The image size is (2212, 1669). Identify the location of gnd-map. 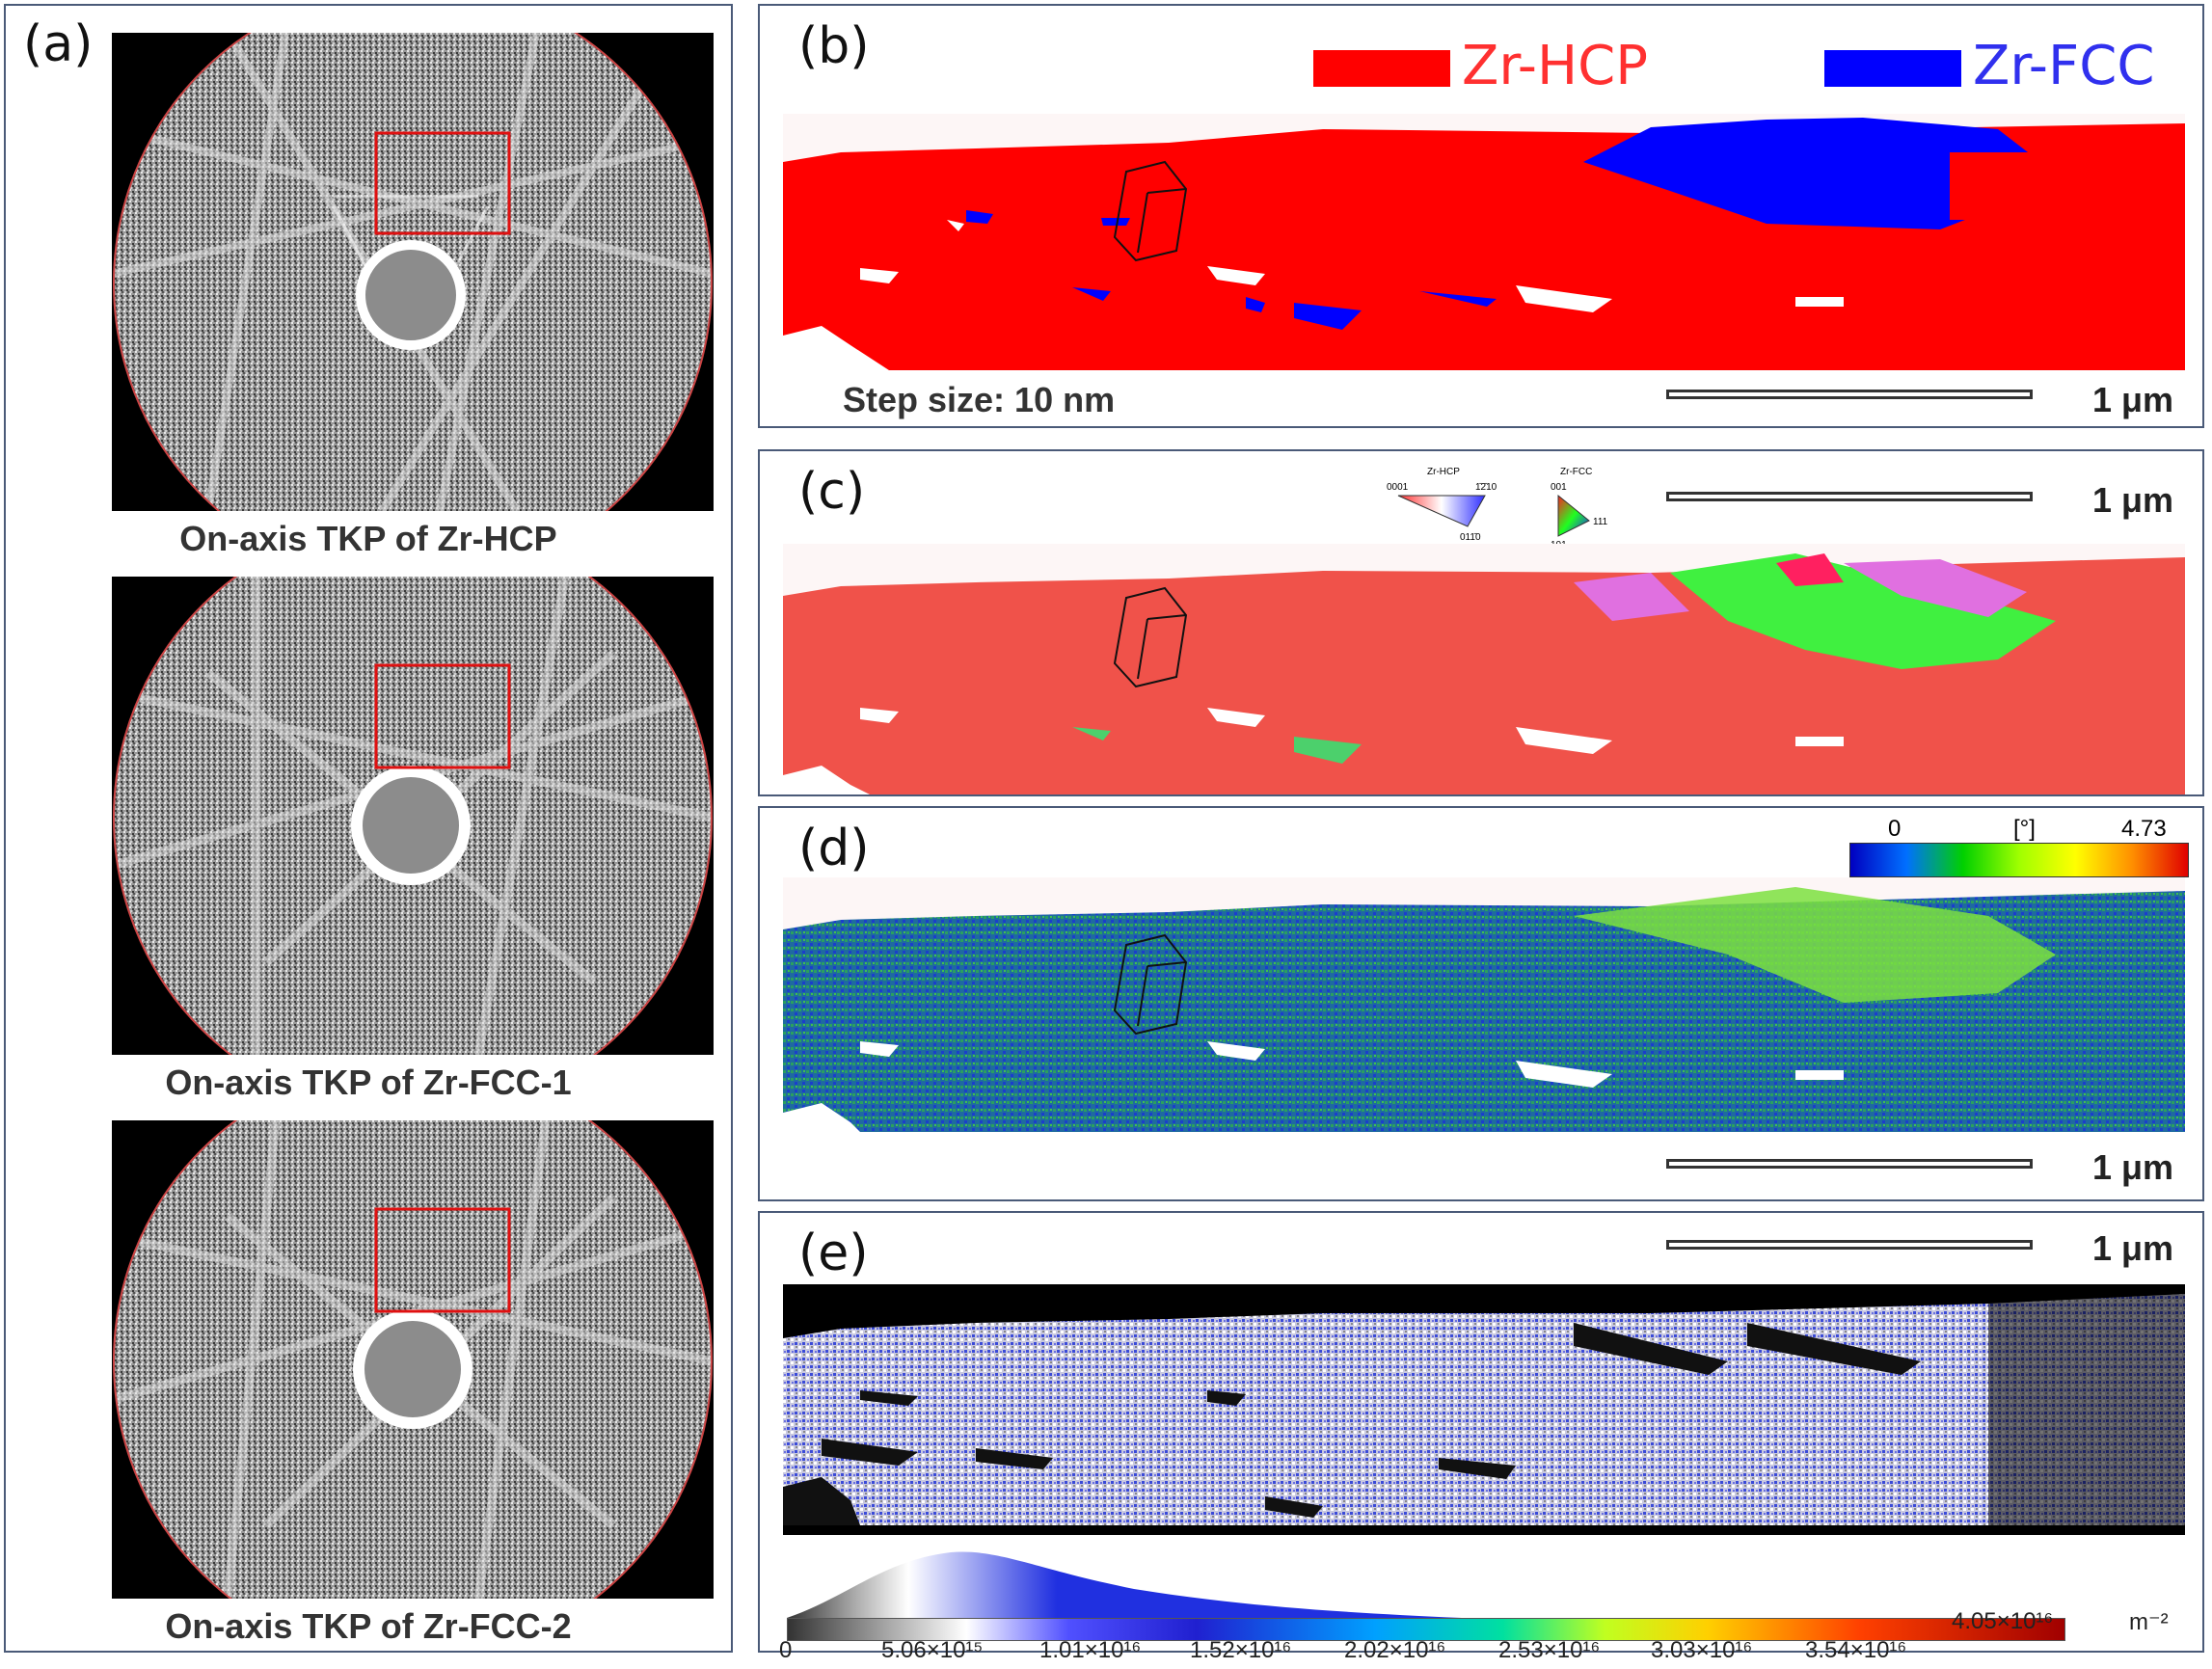
(1484, 1410).